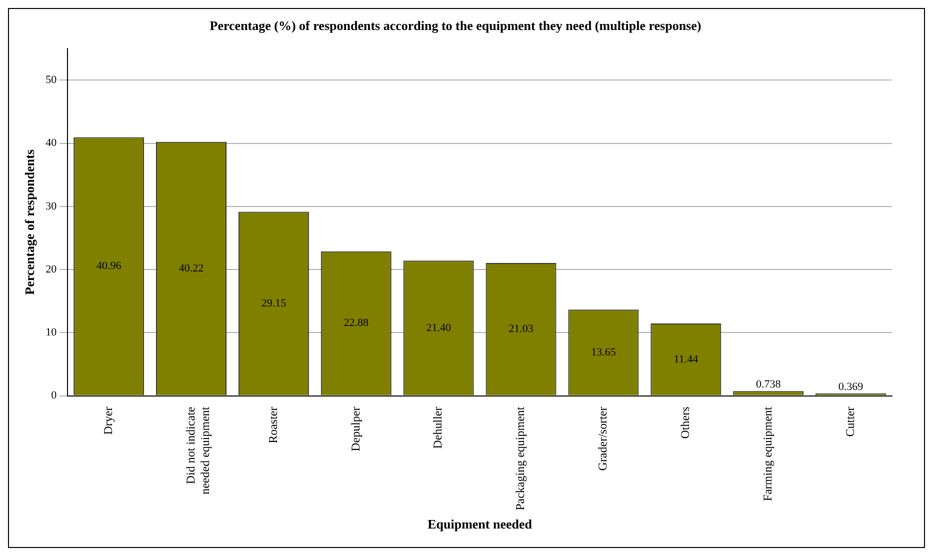 This screenshot has height=556, width=933. I want to click on x-tick-label: Depulper, so click(355, 429).